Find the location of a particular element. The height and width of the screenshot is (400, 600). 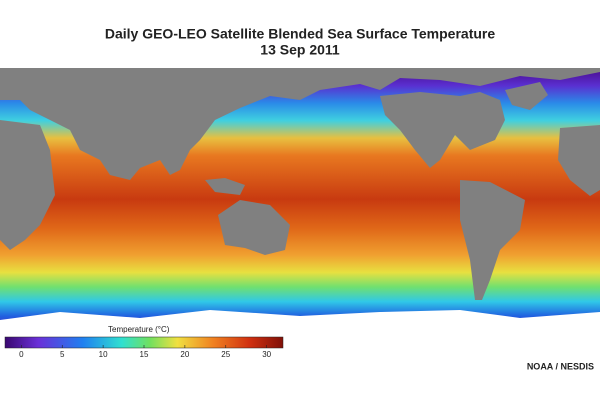

south-america is located at coordinates (492, 240).